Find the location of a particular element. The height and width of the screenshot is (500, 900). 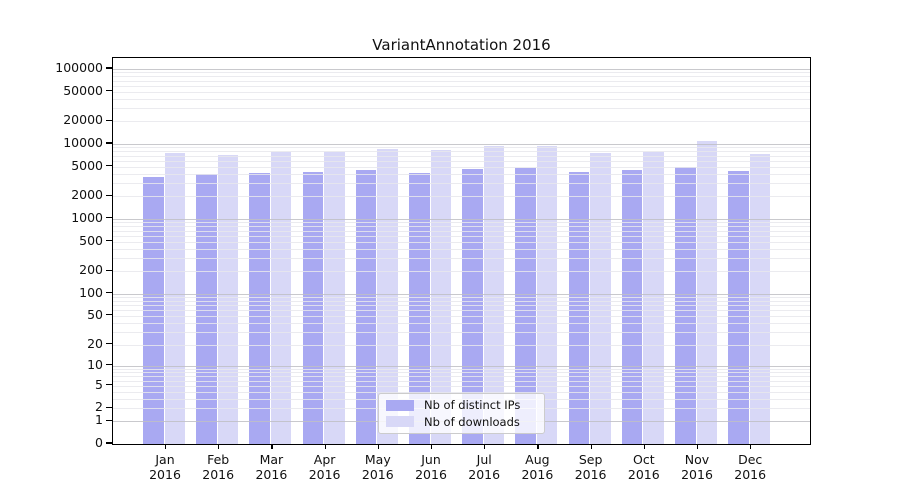

y-tick-label: 50 is located at coordinates (95, 314).